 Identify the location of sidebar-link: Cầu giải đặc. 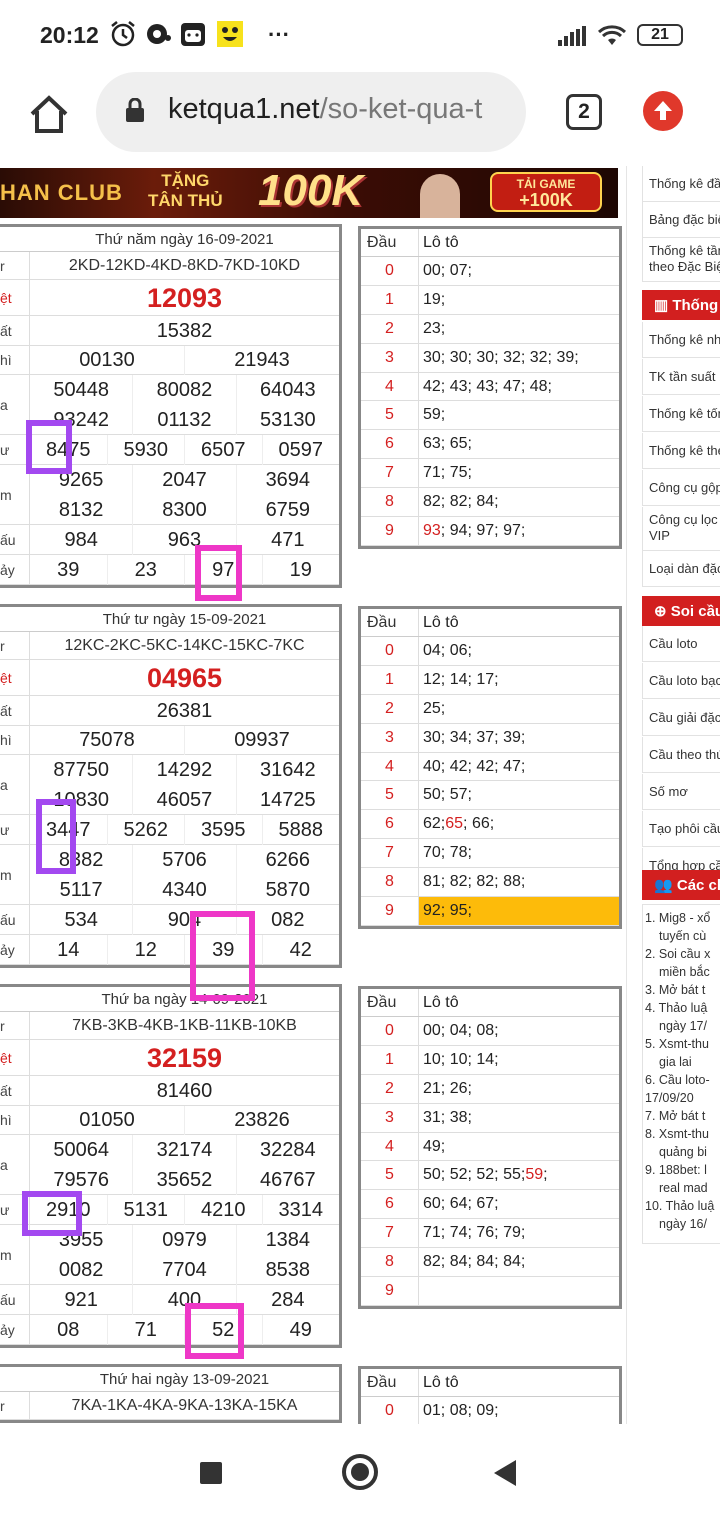
(681, 718).